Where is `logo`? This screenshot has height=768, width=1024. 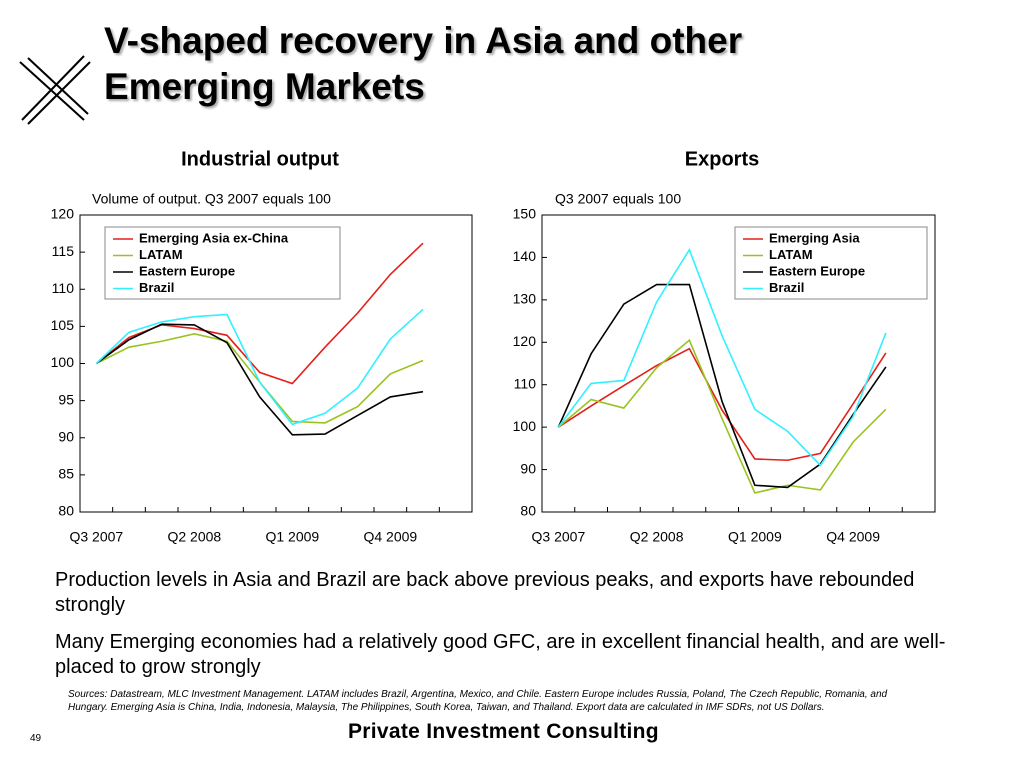
logo is located at coordinates (55, 90).